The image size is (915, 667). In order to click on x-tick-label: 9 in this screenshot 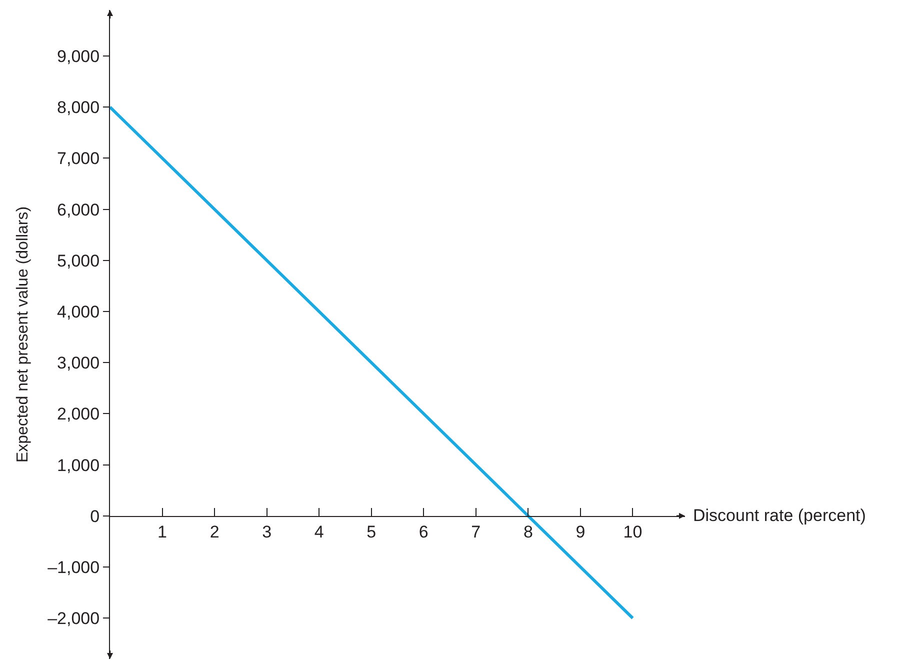, I will do `click(581, 532)`.